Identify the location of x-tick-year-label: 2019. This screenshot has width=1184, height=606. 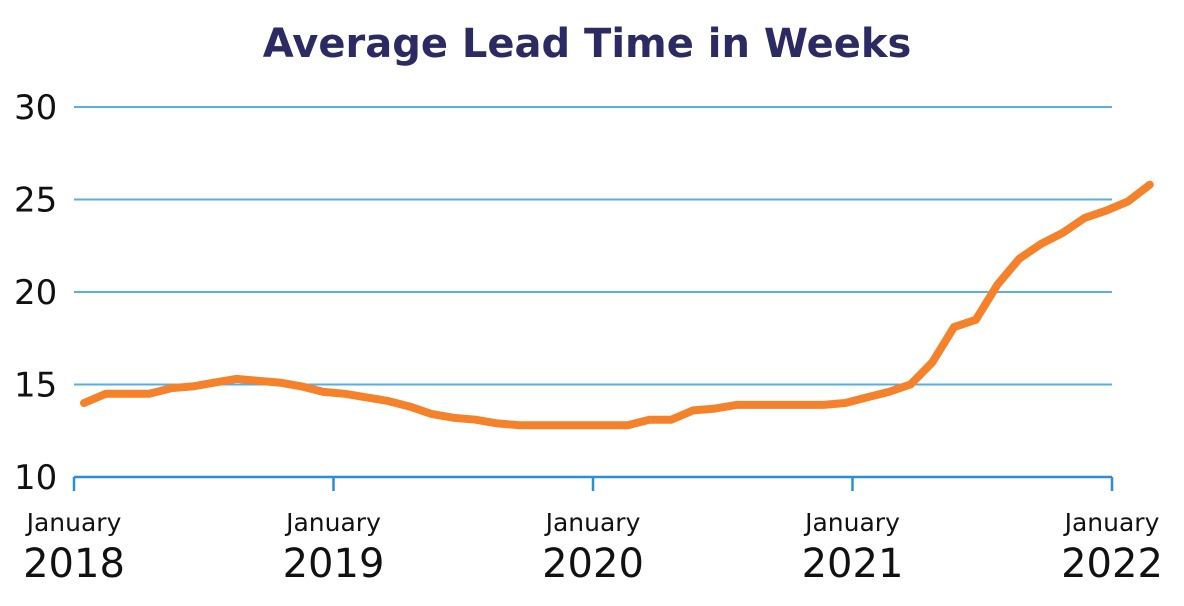
(334, 564).